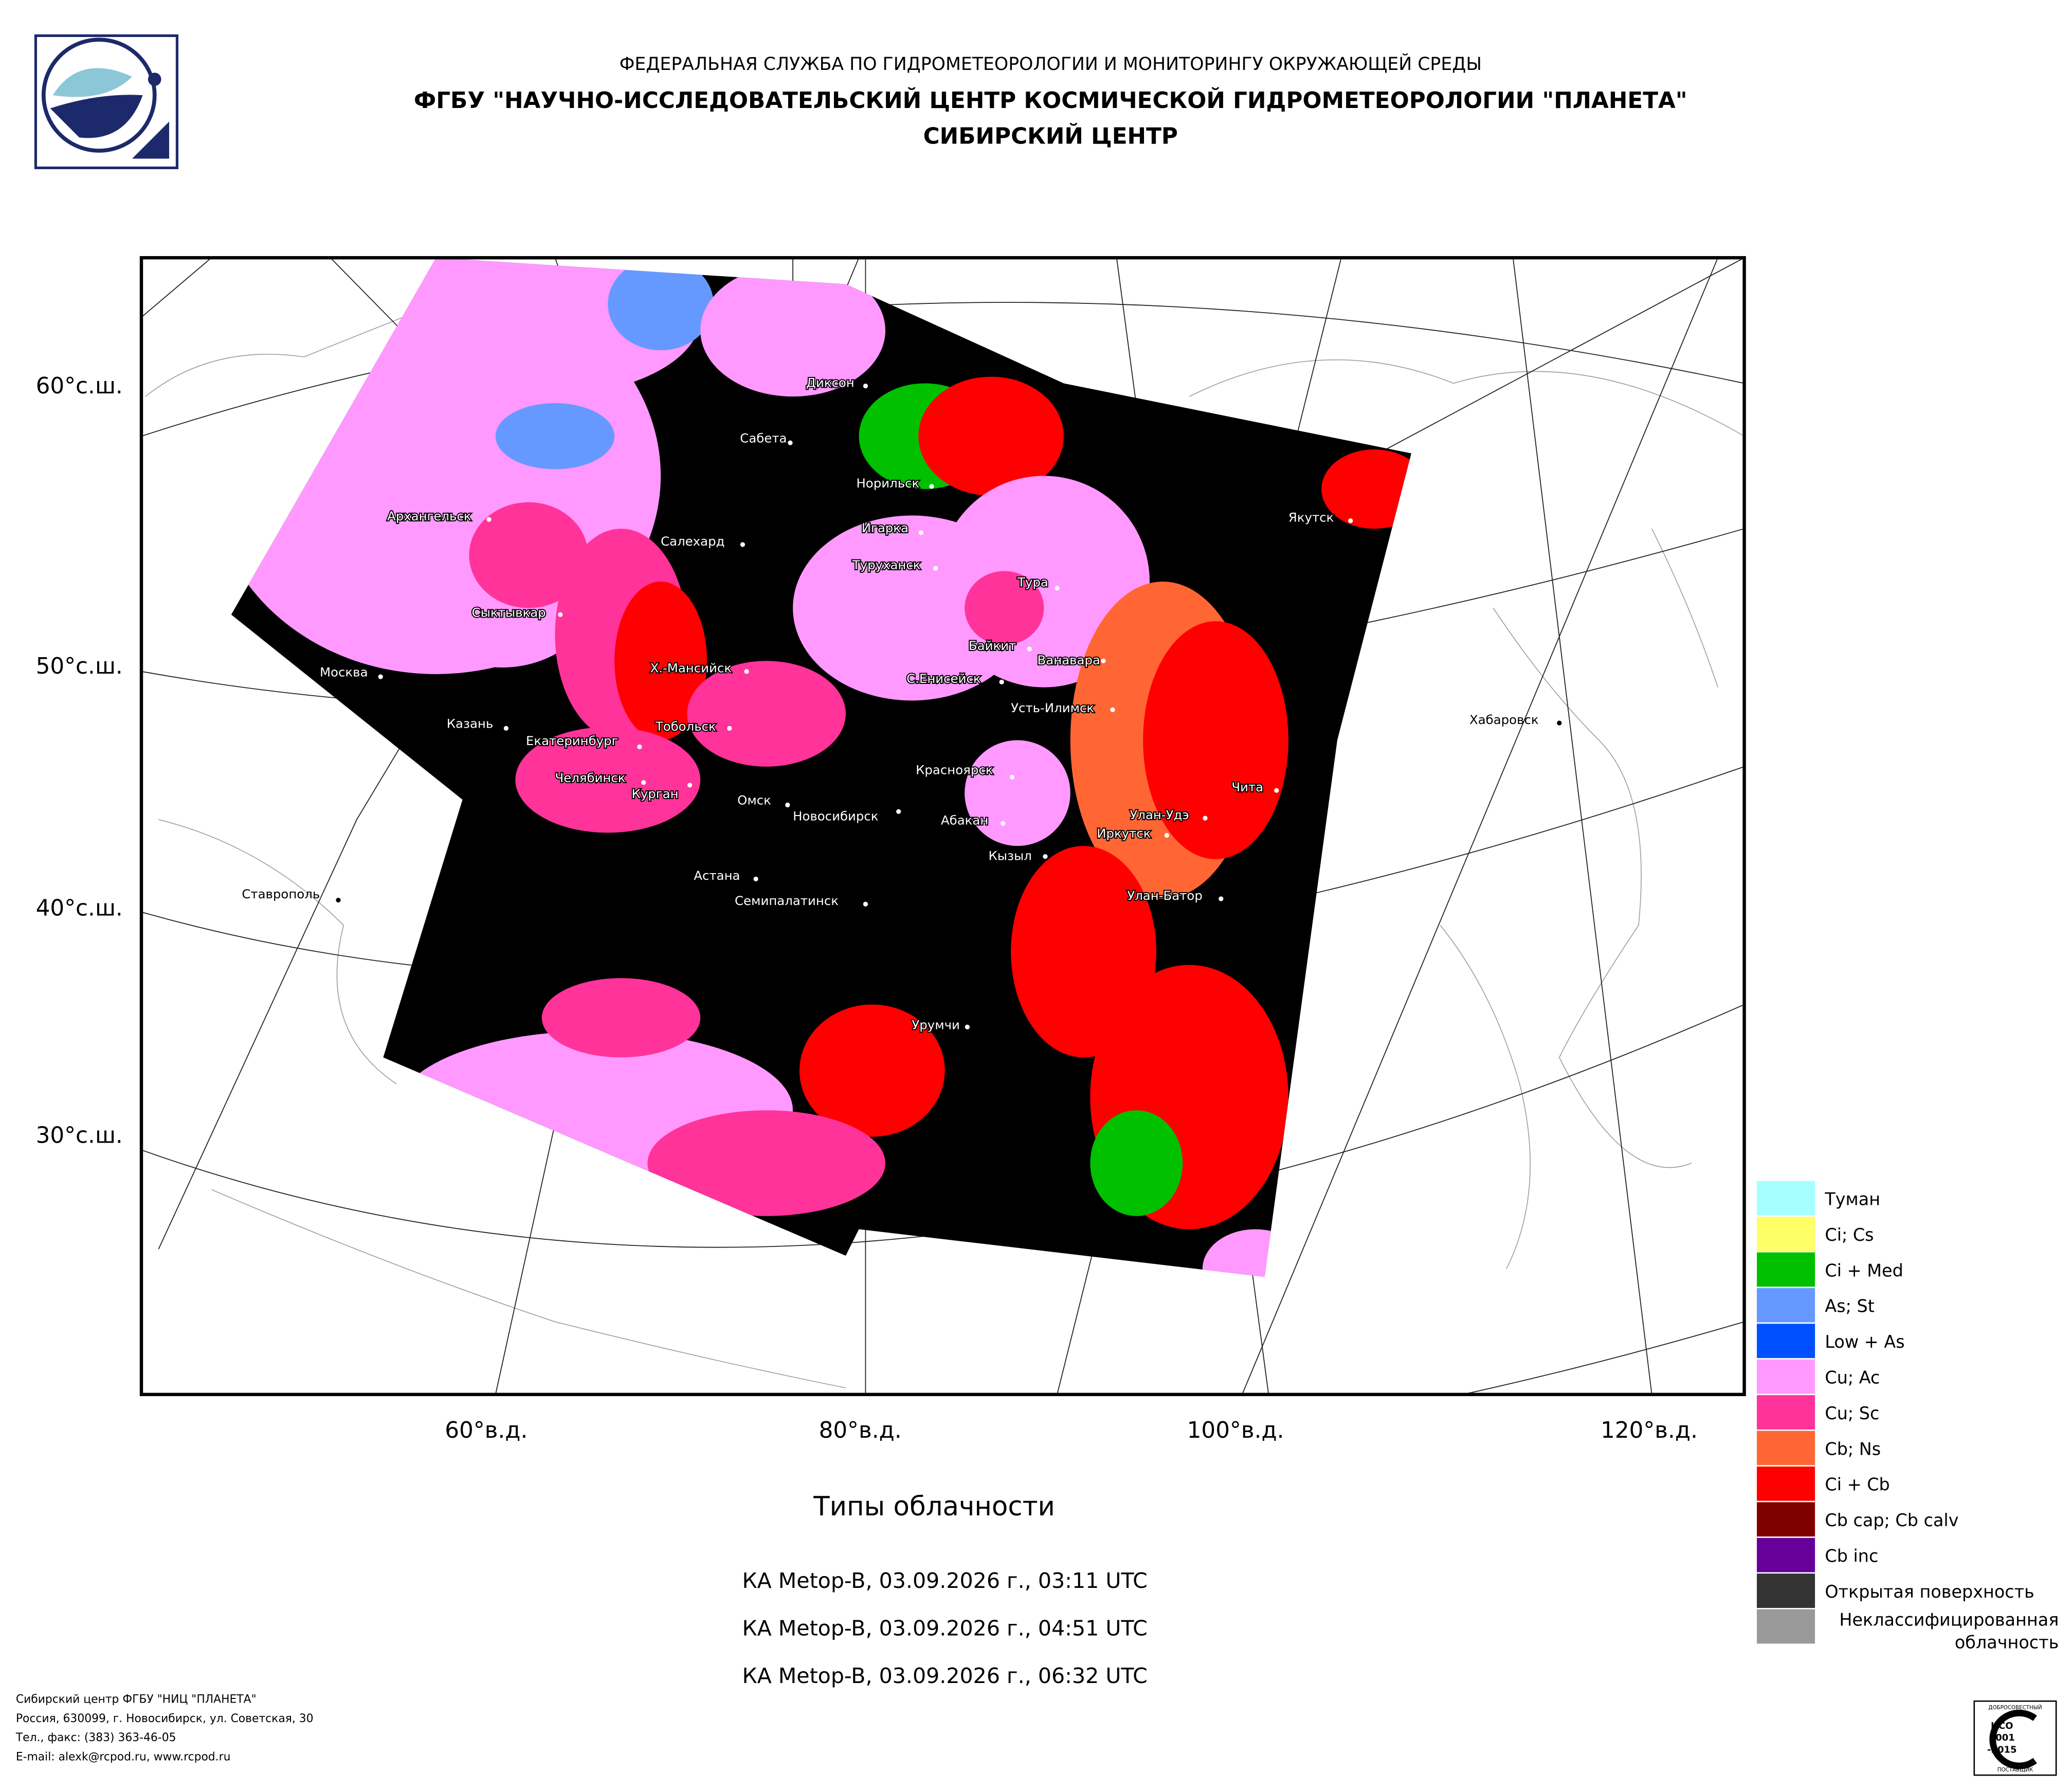  Describe the element at coordinates (830, 382) in the screenshot. I see `city-label: Диксон` at that location.